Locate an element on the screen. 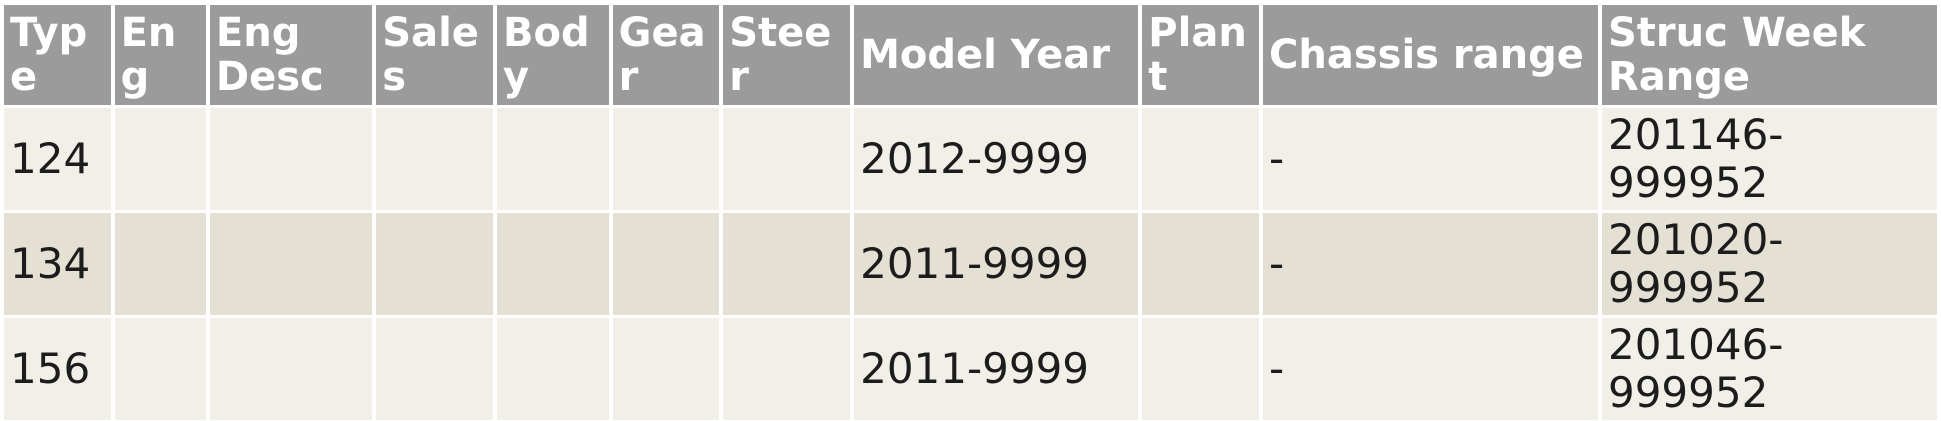 The height and width of the screenshot is (421, 1941). cell-type: 156 is located at coordinates (57, 369).